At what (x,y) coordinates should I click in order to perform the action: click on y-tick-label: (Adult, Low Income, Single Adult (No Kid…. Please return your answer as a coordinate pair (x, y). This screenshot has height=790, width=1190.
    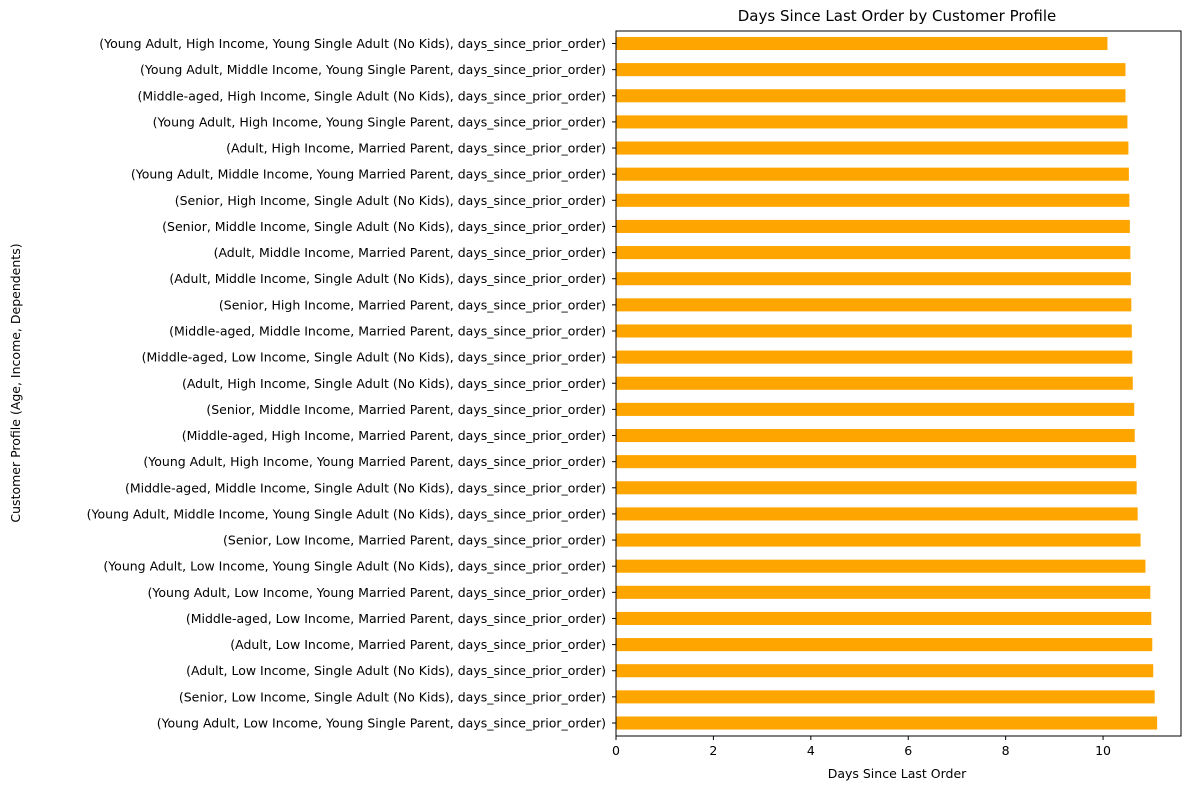
    Looking at the image, I should click on (396, 670).